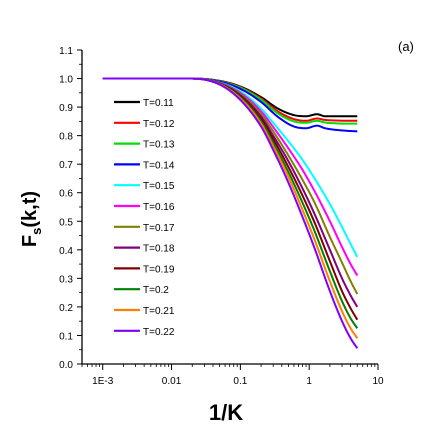  I want to click on legend-label: T=0.12, so click(159, 124).